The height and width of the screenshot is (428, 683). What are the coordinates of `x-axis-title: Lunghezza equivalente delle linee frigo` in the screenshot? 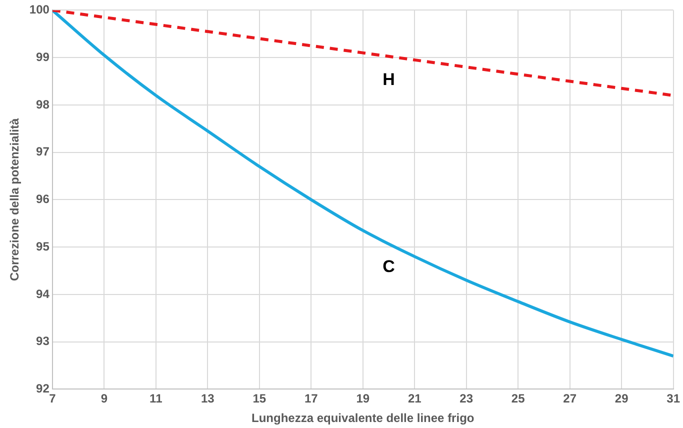 It's located at (363, 418).